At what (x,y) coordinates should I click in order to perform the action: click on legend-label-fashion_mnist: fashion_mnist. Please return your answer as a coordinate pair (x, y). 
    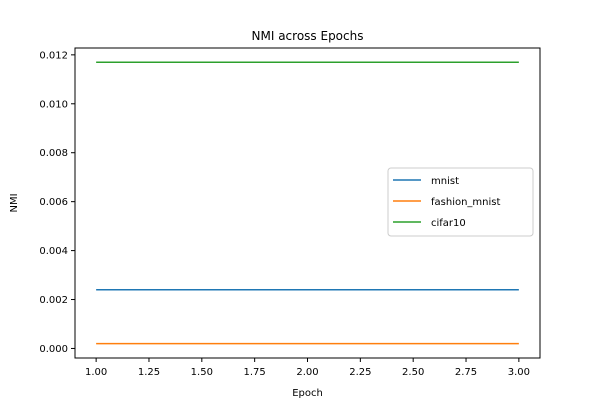
    Looking at the image, I should click on (465, 202).